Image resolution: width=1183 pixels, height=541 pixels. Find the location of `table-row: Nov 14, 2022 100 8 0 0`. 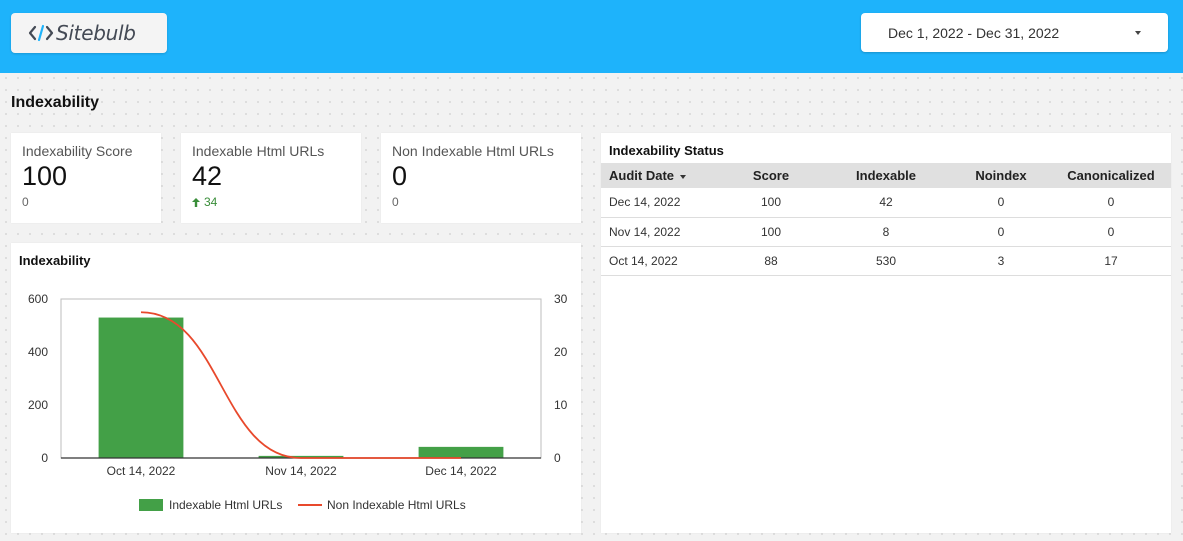

table-row: Nov 14, 2022 100 8 0 0 is located at coordinates (886, 232).